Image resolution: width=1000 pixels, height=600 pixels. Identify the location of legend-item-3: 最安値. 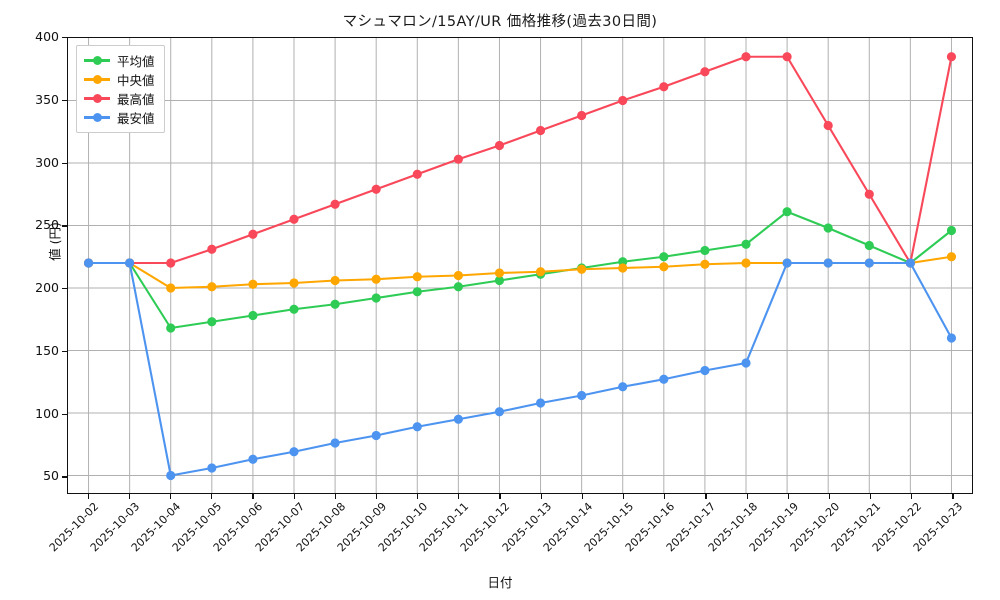
(119, 117).